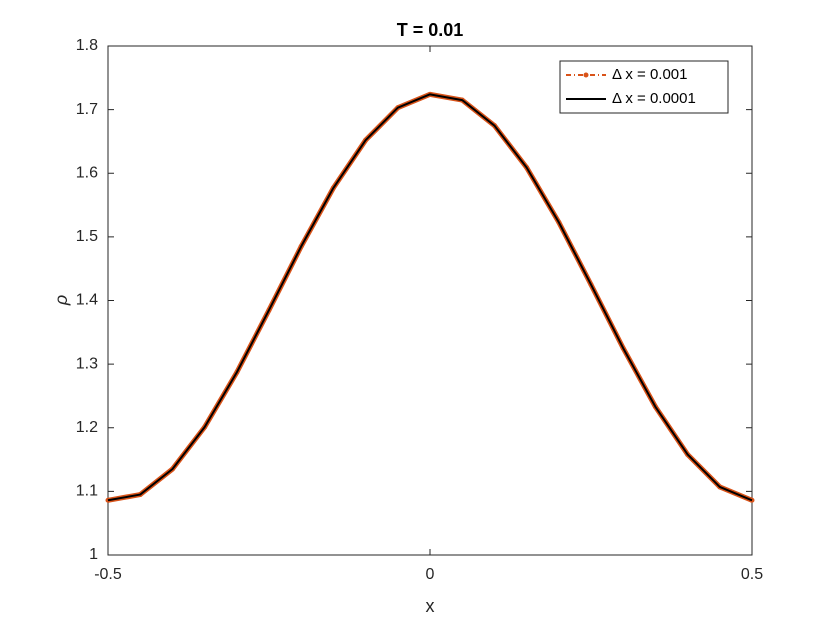 The image size is (830, 623). I want to click on x-tick-label: 0.5, so click(752, 574).